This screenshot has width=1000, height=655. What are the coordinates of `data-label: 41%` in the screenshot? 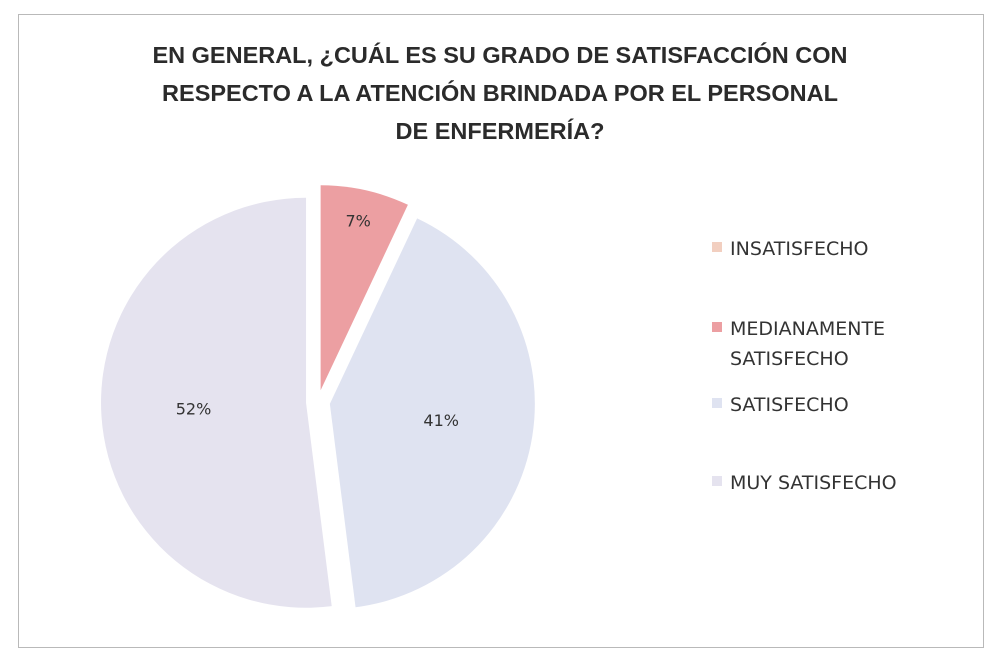 It's located at (441, 420).